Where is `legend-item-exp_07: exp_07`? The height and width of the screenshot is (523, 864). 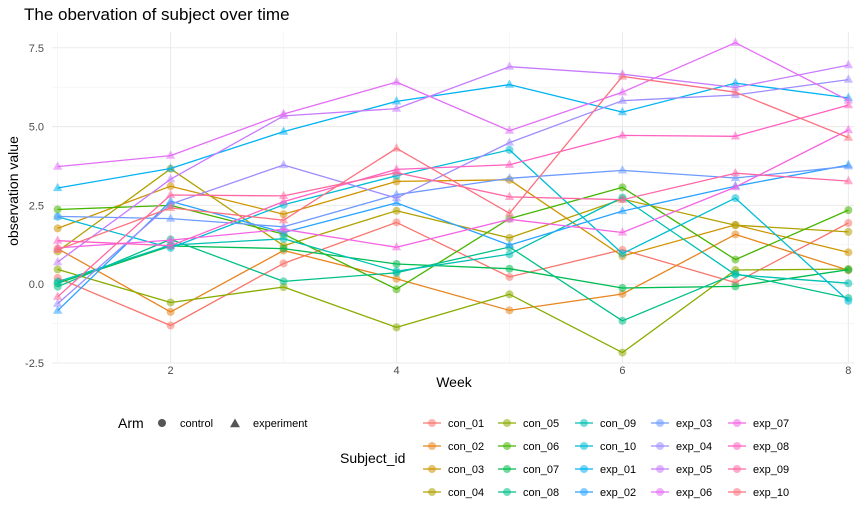 legend-item-exp_07: exp_07 is located at coordinates (758, 424).